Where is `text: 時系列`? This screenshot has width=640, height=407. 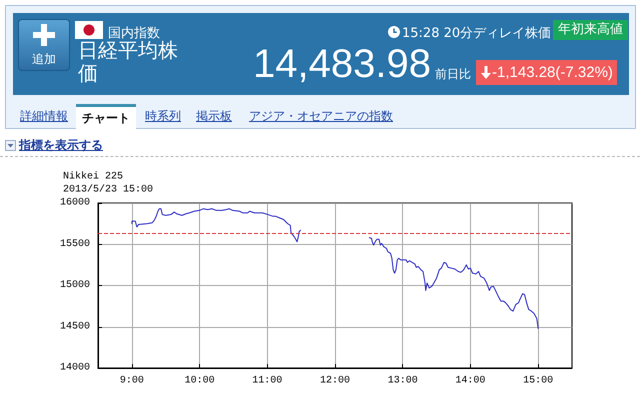 text: 時系列 is located at coordinates (163, 116).